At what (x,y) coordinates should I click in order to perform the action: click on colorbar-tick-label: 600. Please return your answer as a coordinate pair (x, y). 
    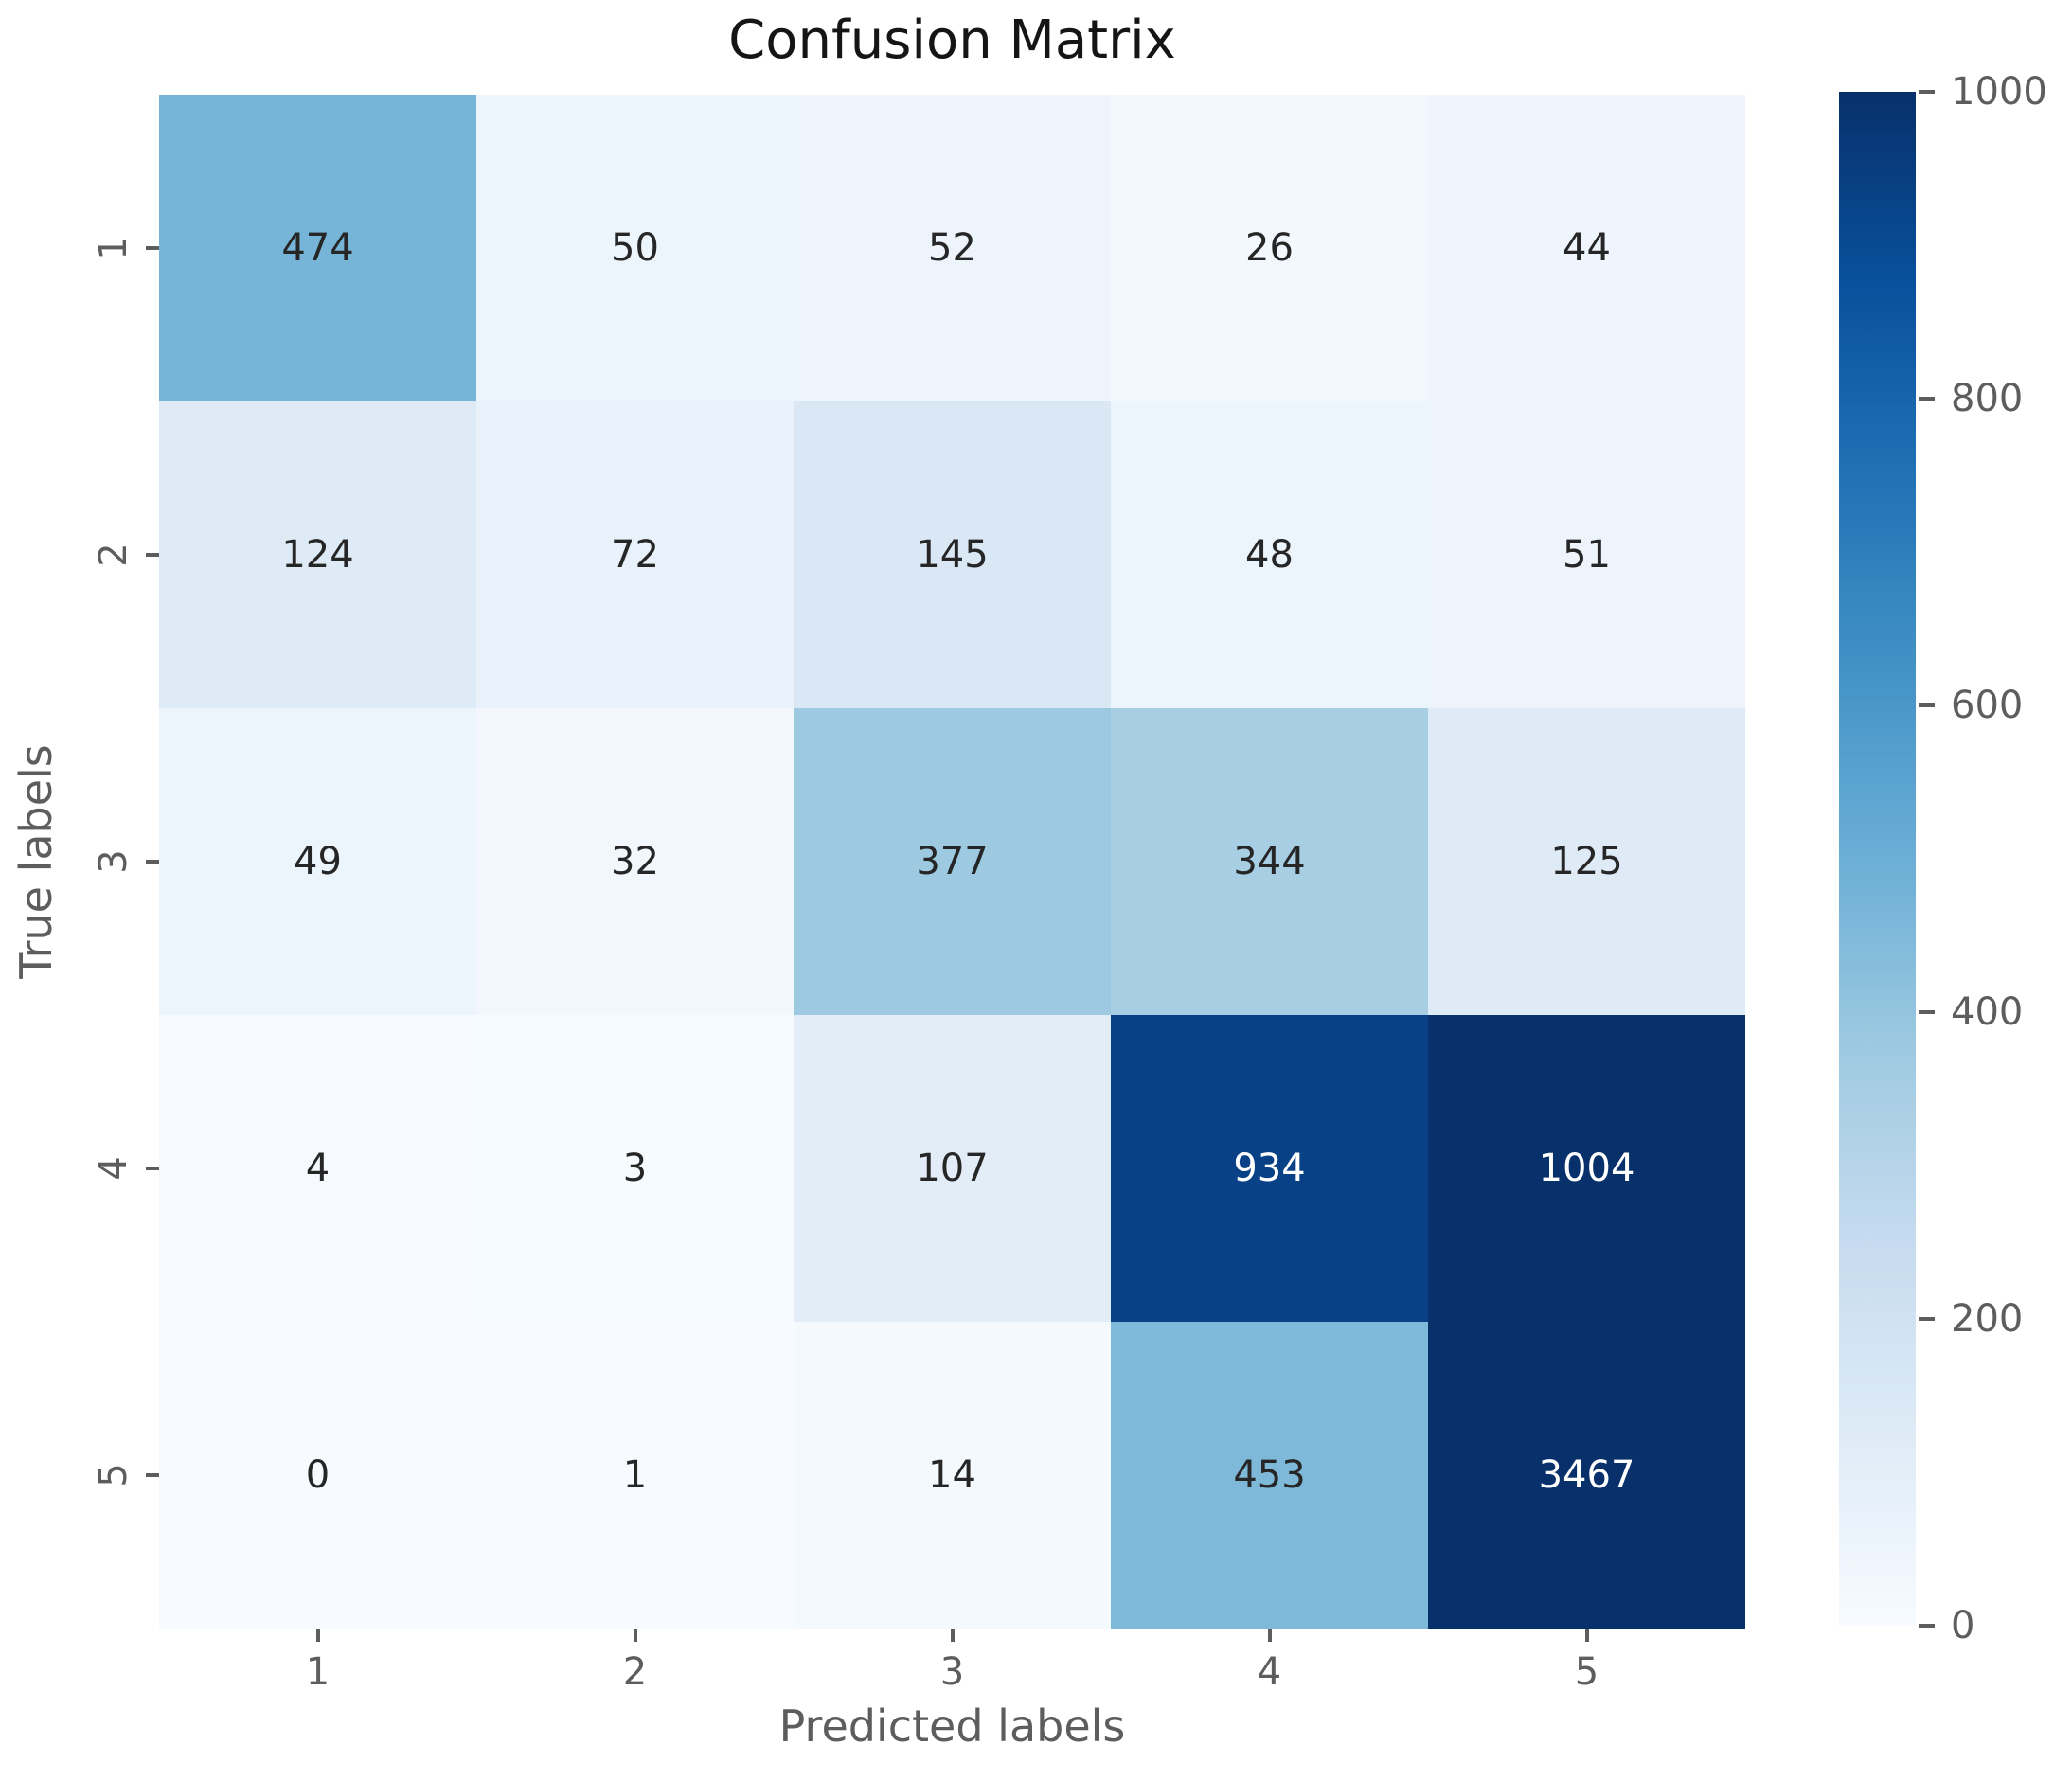
    Looking at the image, I should click on (1988, 705).